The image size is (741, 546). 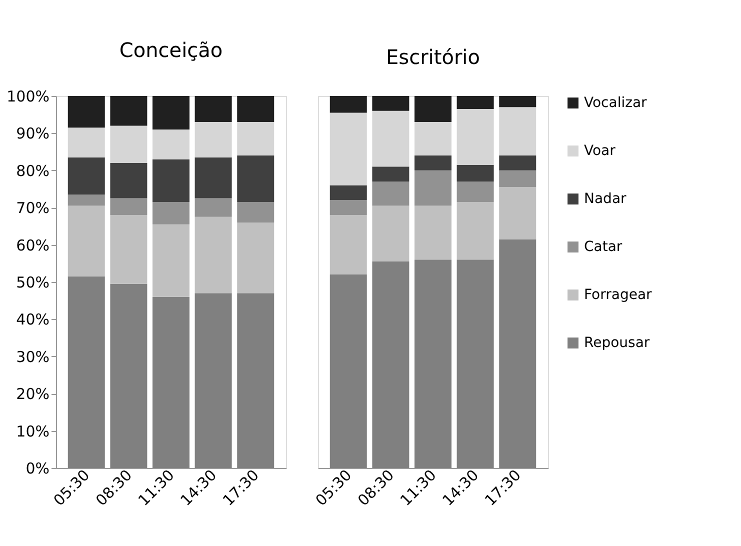 I want to click on legend-label: Voar, so click(x=600, y=151).